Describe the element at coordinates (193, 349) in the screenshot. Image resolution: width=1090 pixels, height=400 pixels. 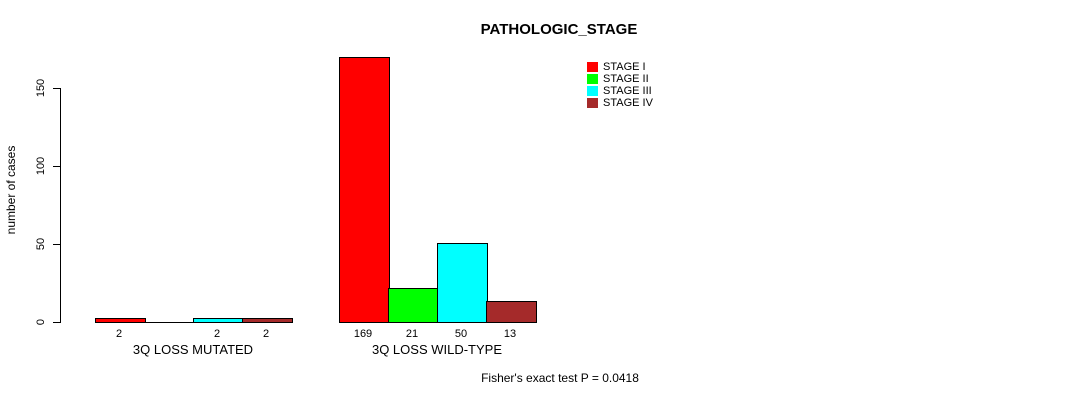
I see `group-label: 3Q LOSS MUTATED` at that location.